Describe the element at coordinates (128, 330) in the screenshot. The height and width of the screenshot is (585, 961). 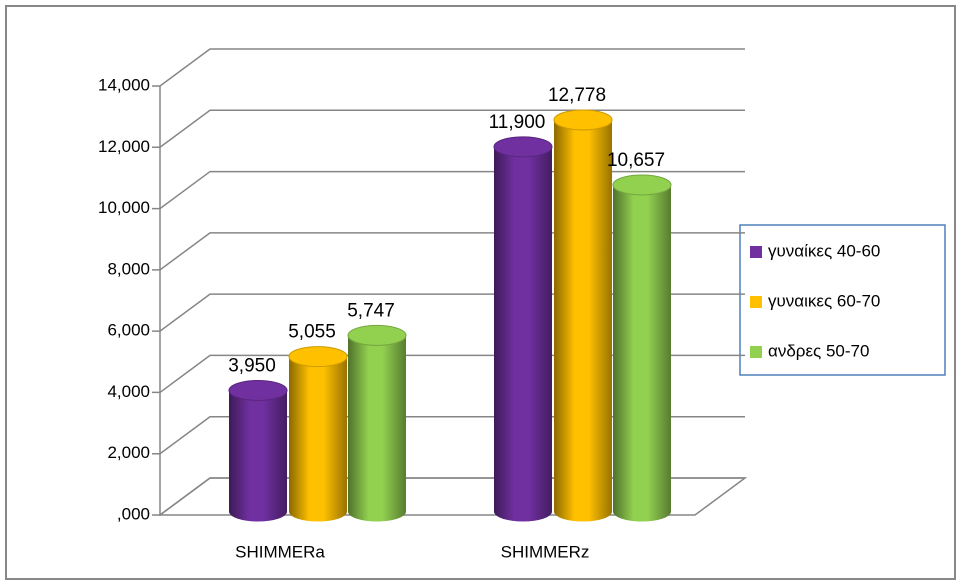
I see `y-tick-label: 6,000` at that location.